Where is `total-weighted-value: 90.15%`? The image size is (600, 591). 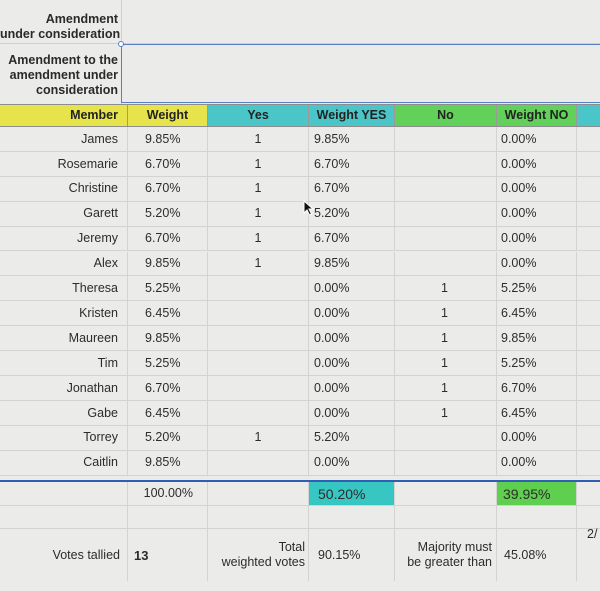
total-weighted-value: 90.15% is located at coordinates (352, 555).